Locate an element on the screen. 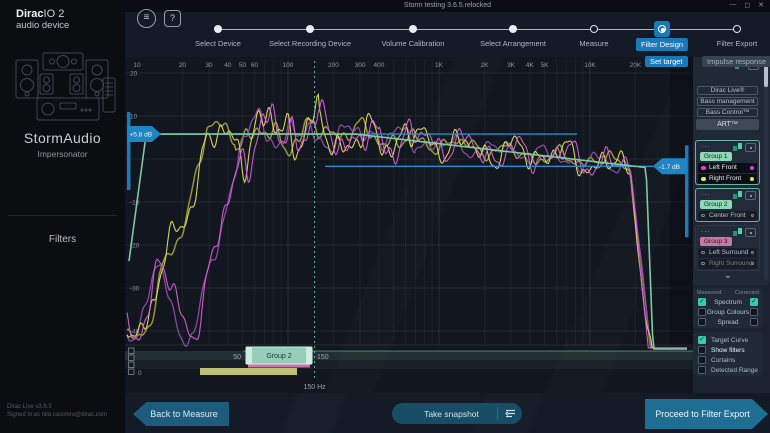 The height and width of the screenshot is (433, 770). master-item-bass-management: Bass management is located at coordinates (727, 101).